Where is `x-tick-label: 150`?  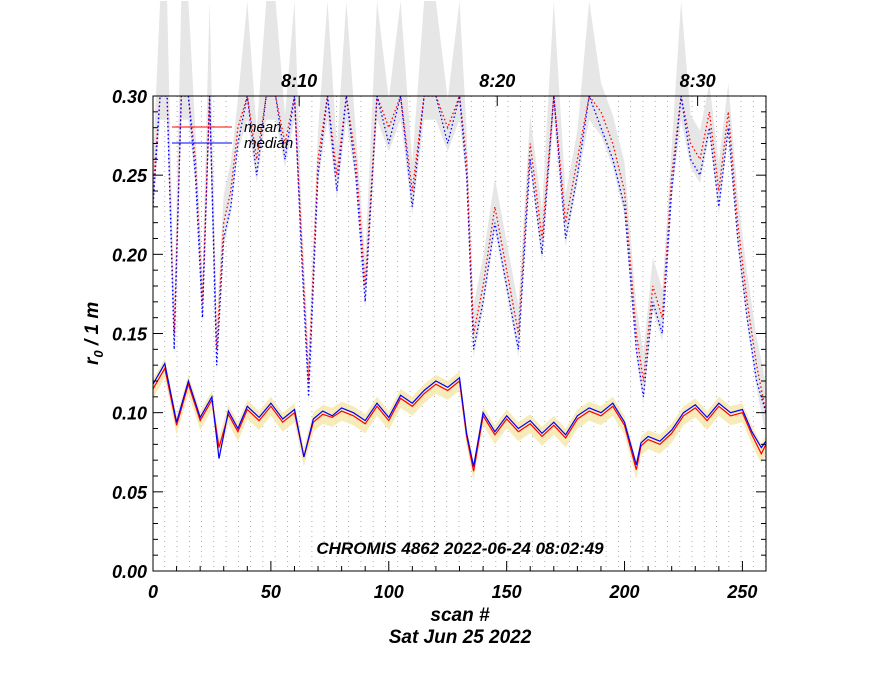
x-tick-label: 150 is located at coordinates (507, 592).